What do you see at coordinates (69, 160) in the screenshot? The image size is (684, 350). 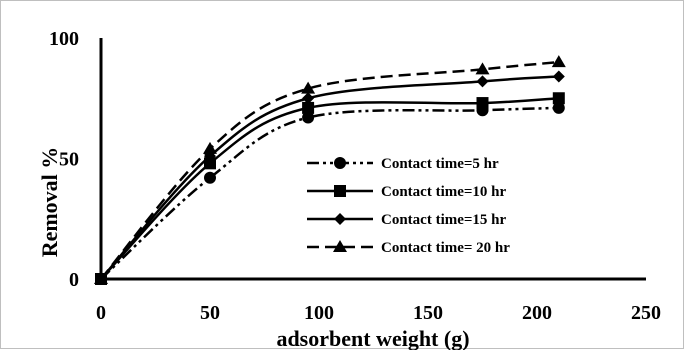 I see `y-tick-label: 50` at bounding box center [69, 160].